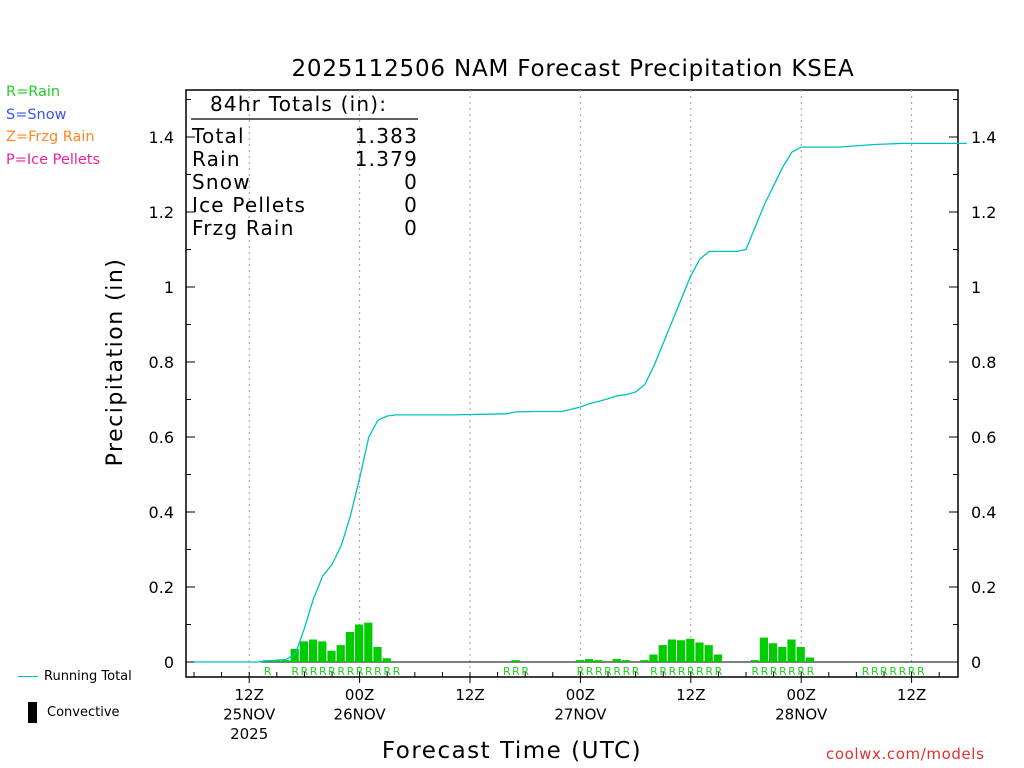 The width and height of the screenshot is (1024, 768). I want to click on site-credit: coolwx.com/models, so click(905, 754).